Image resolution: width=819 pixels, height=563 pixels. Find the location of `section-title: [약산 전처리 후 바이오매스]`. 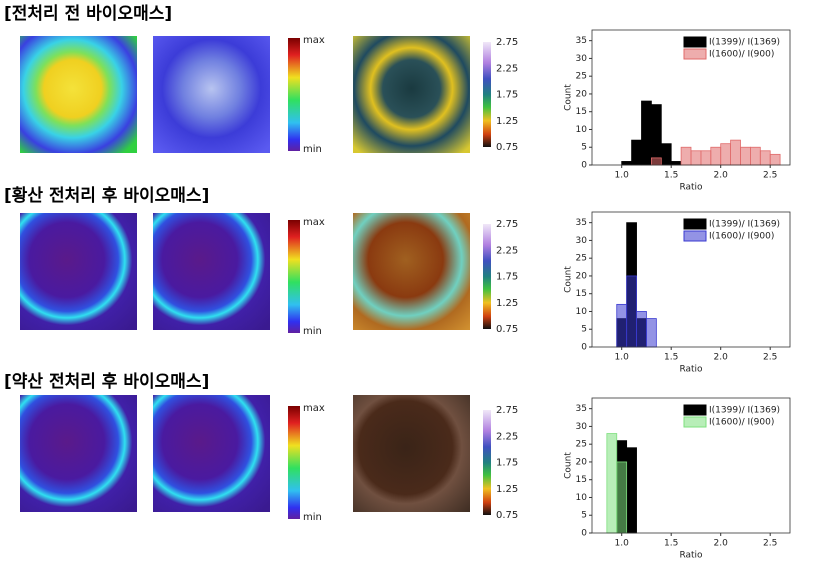

section-title: [약산 전처리 후 바이오매스] is located at coordinates (106, 381).